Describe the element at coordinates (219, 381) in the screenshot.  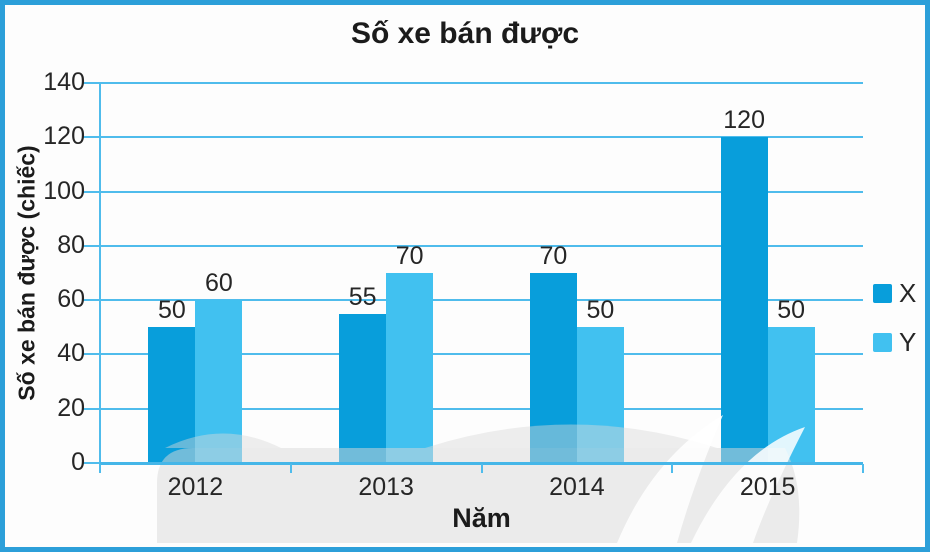
I see `bar-y-2012` at that location.